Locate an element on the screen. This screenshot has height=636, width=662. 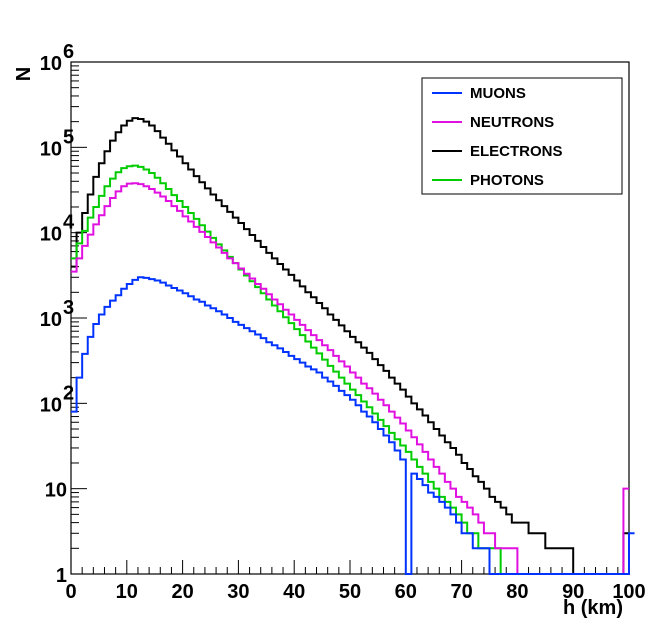
x-tick-label: 60 is located at coordinates (406, 592).